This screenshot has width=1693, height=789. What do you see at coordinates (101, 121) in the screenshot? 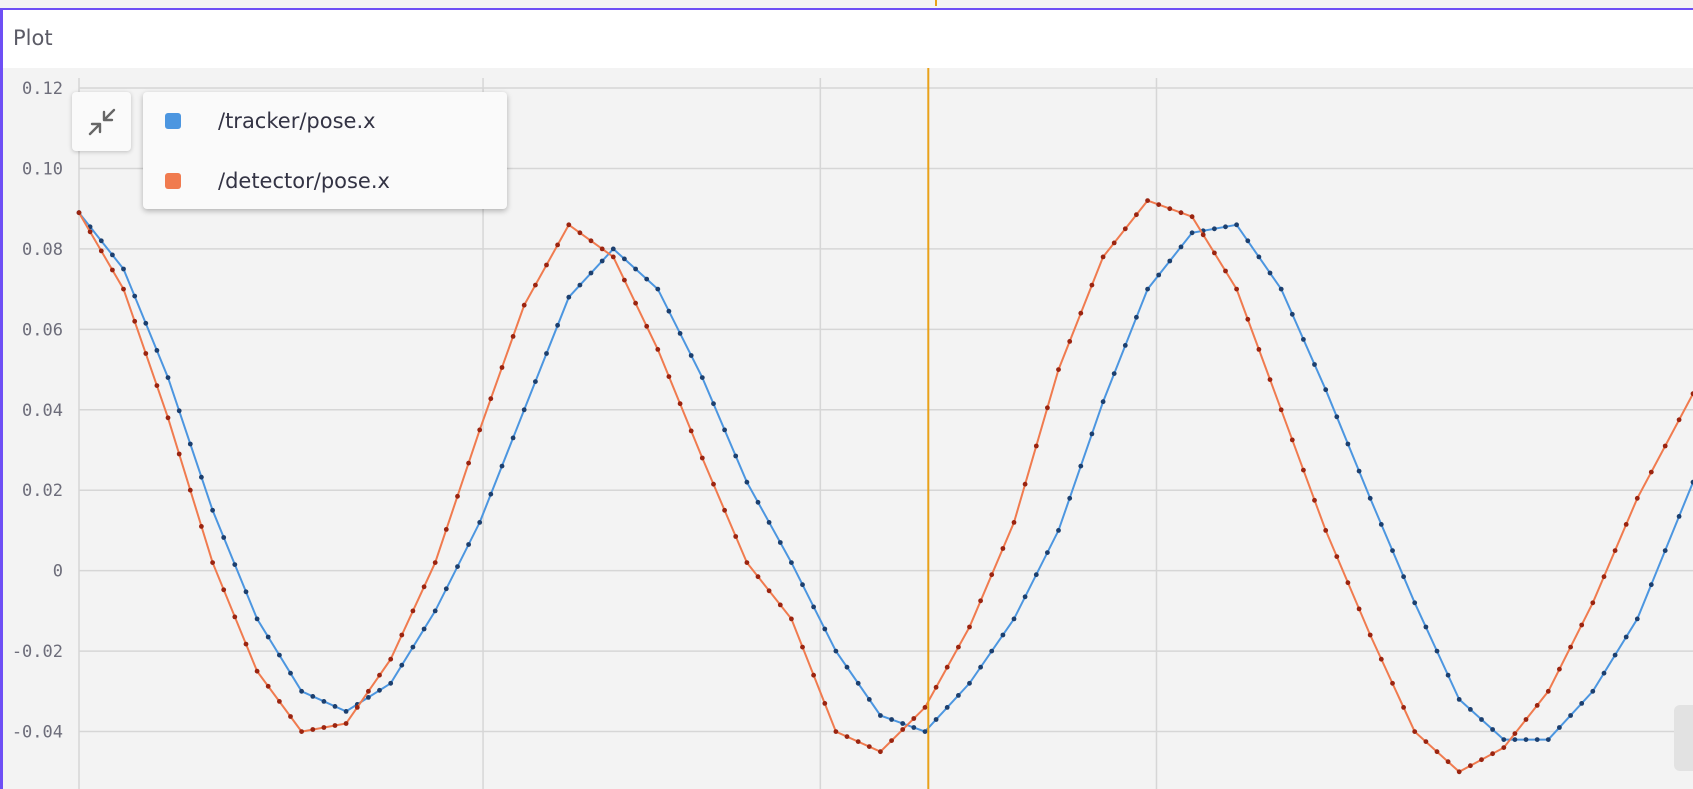
I see `legend-collapse-button` at bounding box center [101, 121].